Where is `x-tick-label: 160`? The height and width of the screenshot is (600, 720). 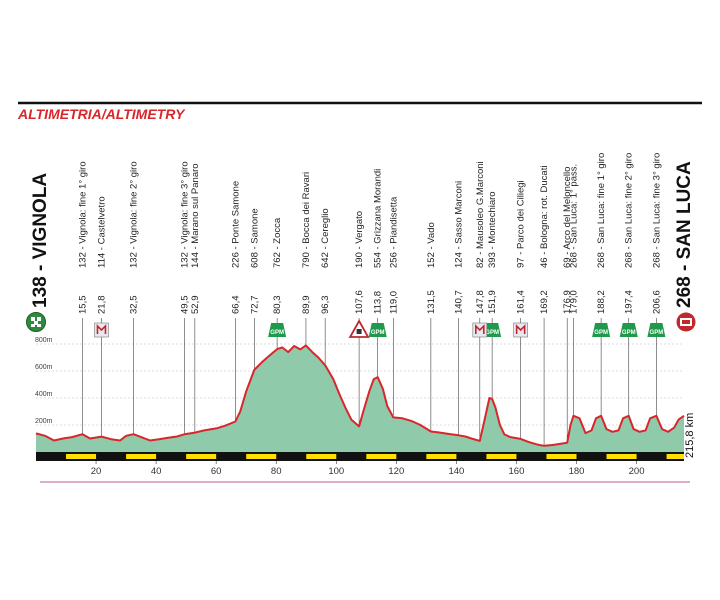 x-tick-label: 160 is located at coordinates (517, 471).